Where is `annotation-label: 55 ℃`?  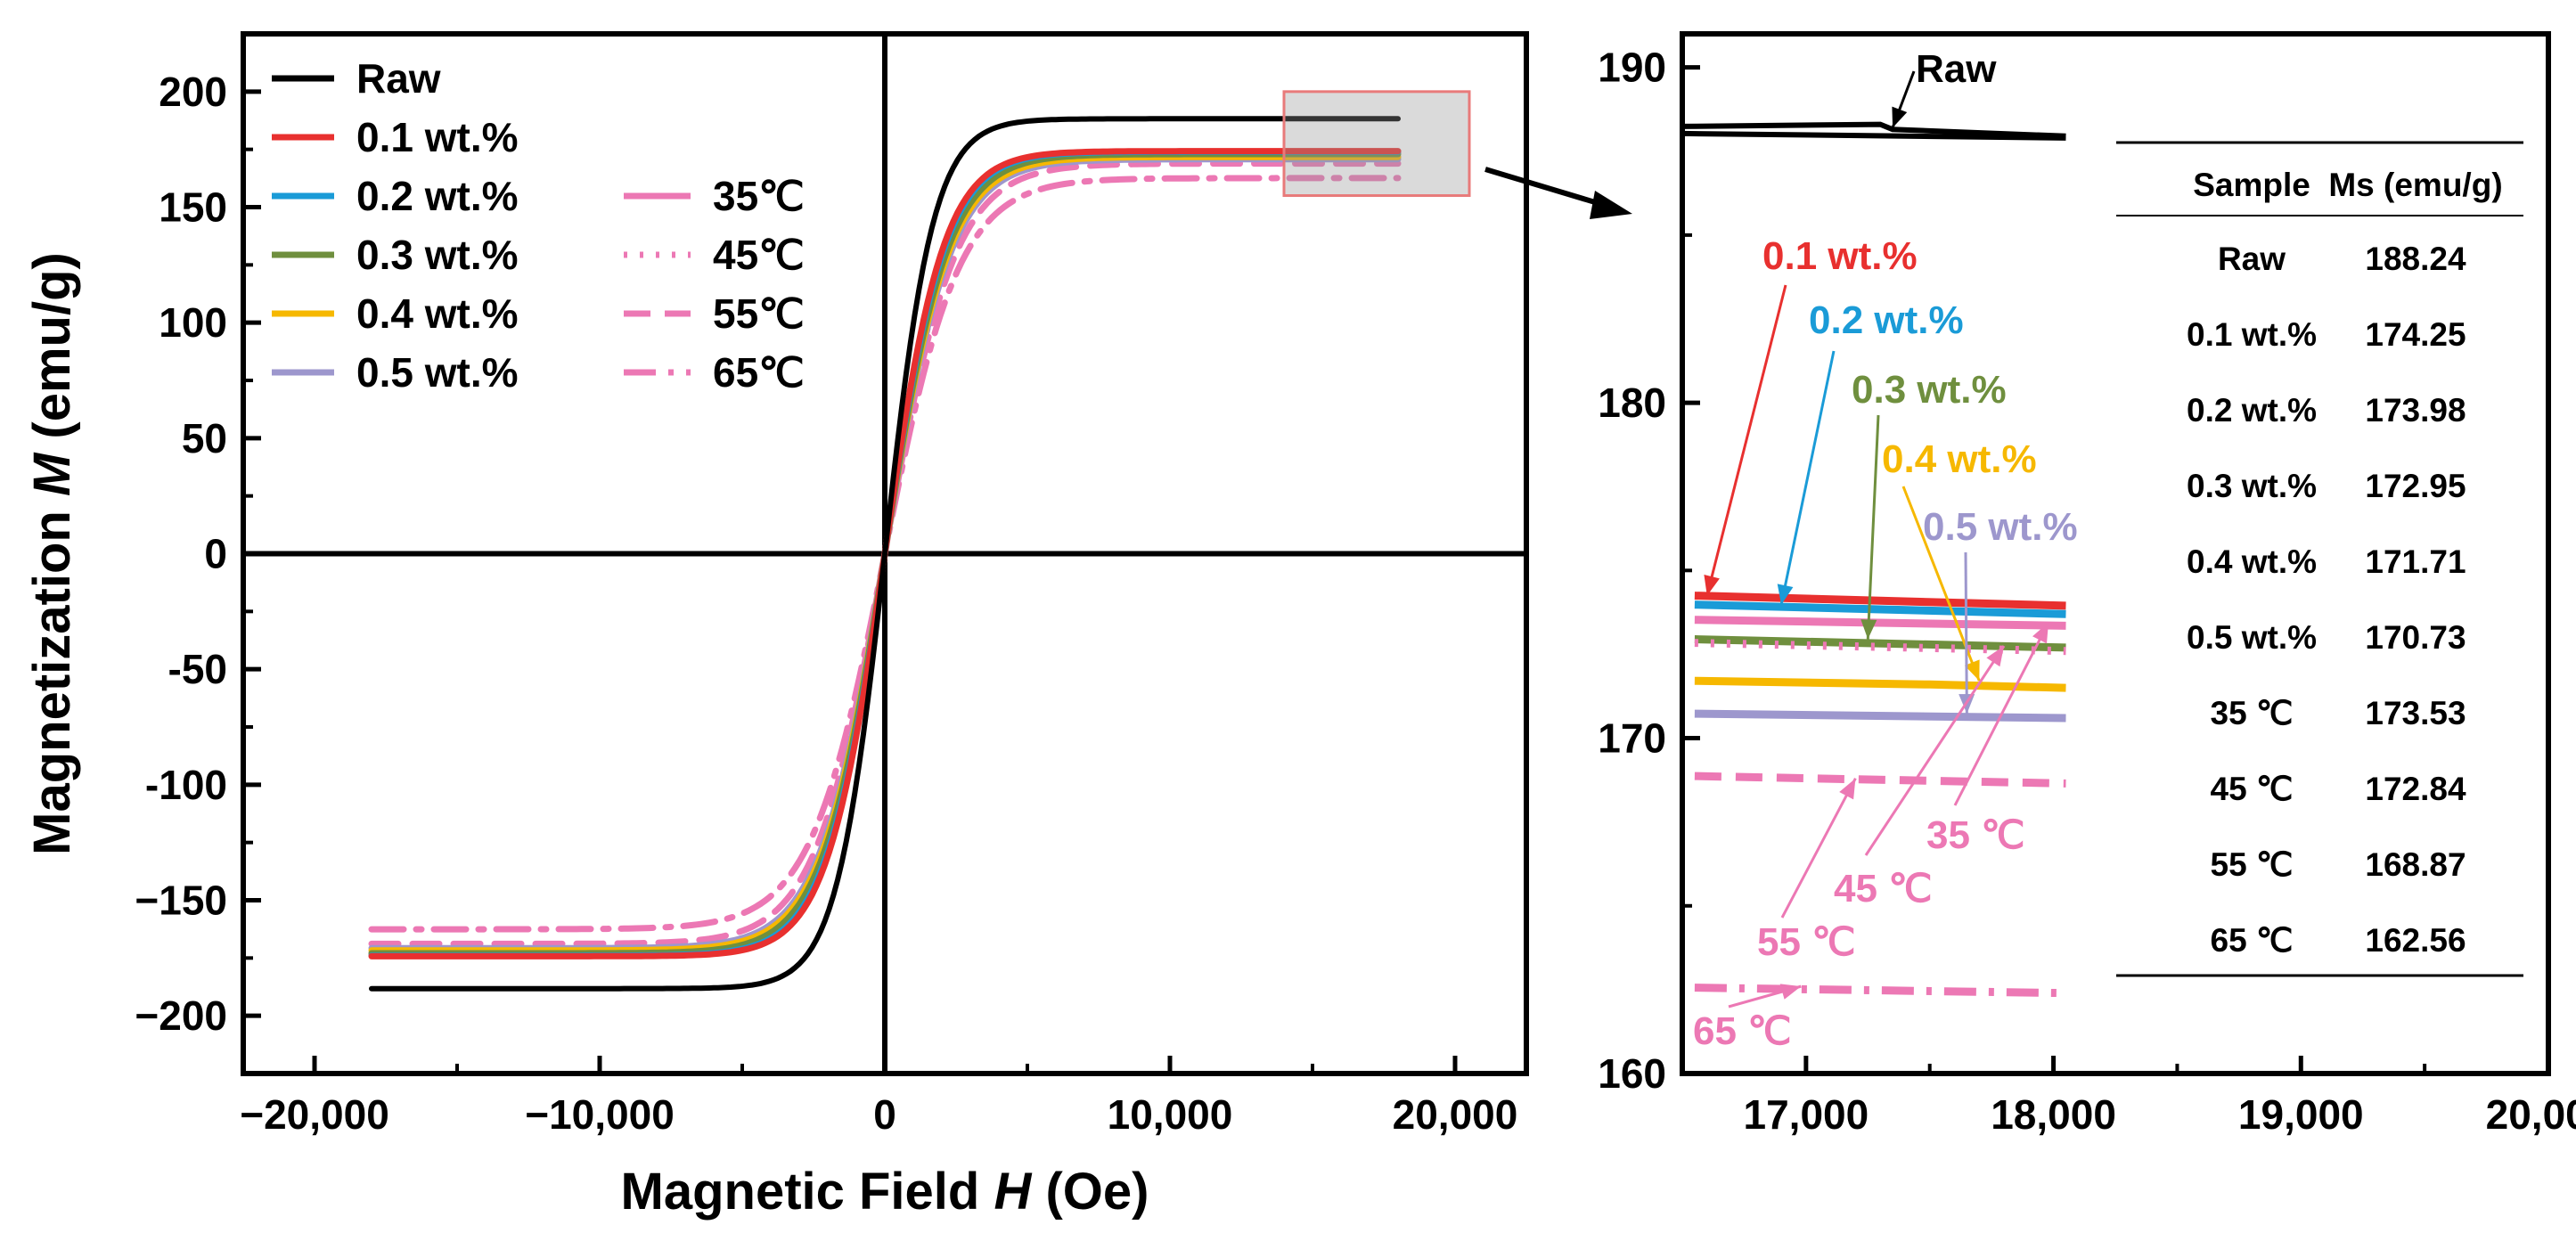
annotation-label: 55 ℃ is located at coordinates (1806, 942).